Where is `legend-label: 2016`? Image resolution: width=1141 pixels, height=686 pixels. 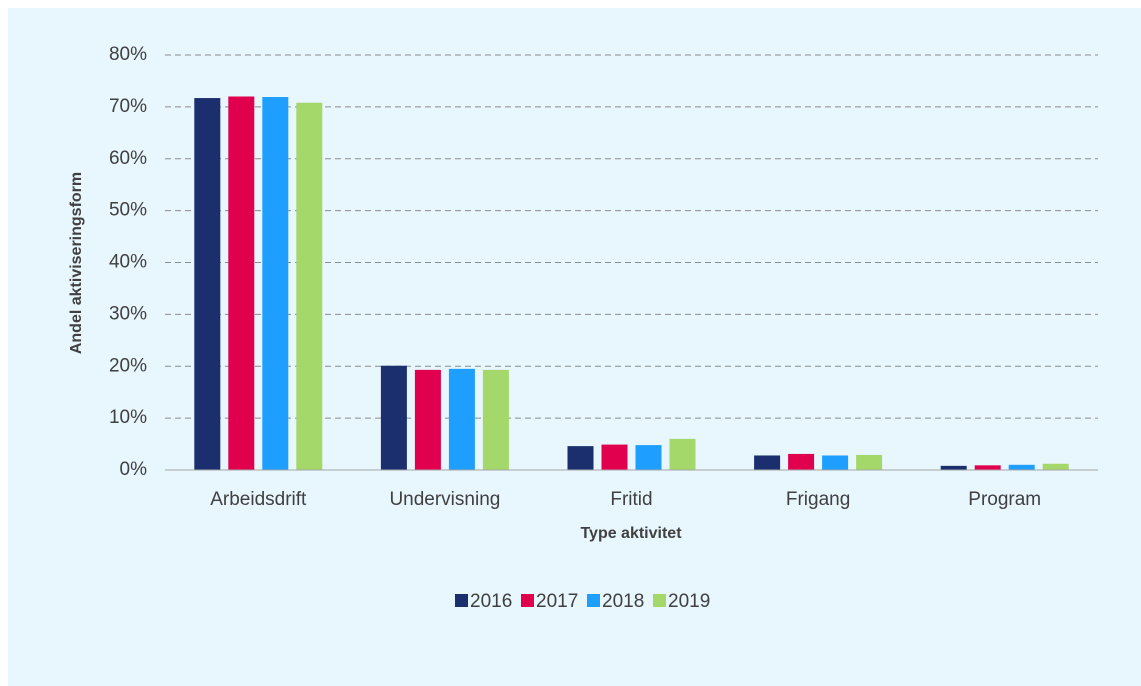
legend-label: 2016 is located at coordinates (491, 601).